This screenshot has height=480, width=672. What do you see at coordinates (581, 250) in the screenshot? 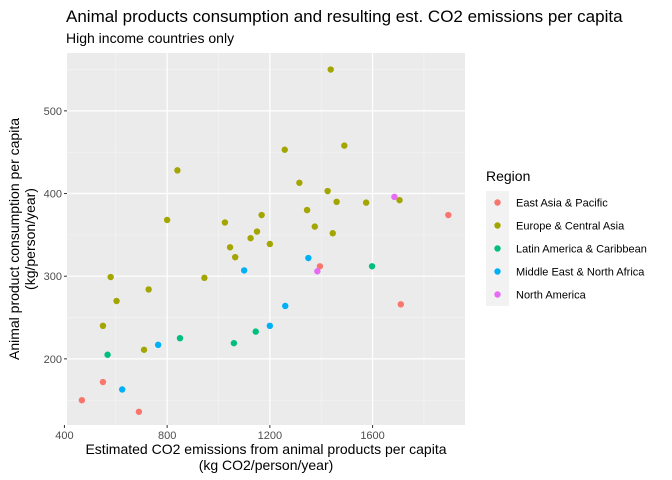
I see `legend-label: Latin America & Caribbean` at bounding box center [581, 250].